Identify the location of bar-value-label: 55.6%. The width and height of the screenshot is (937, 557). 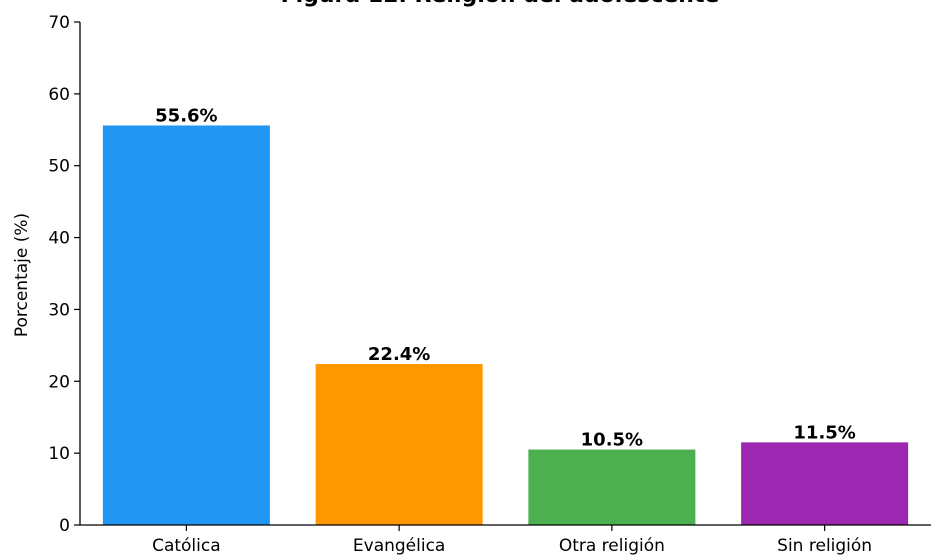
(186, 115).